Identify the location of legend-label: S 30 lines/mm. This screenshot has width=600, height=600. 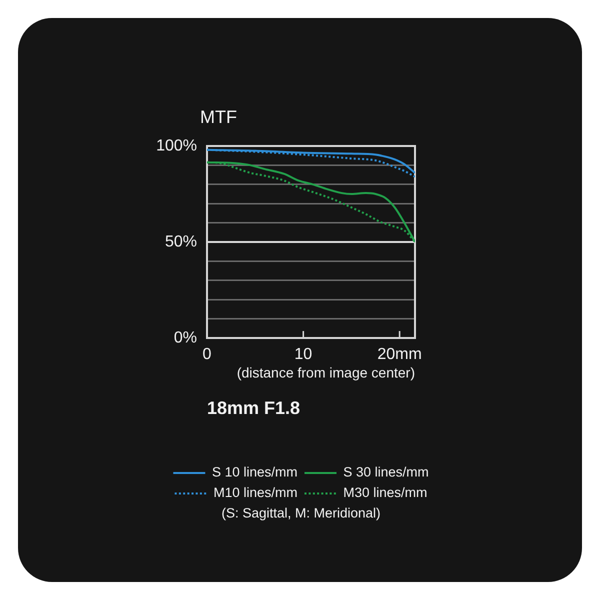
(386, 472).